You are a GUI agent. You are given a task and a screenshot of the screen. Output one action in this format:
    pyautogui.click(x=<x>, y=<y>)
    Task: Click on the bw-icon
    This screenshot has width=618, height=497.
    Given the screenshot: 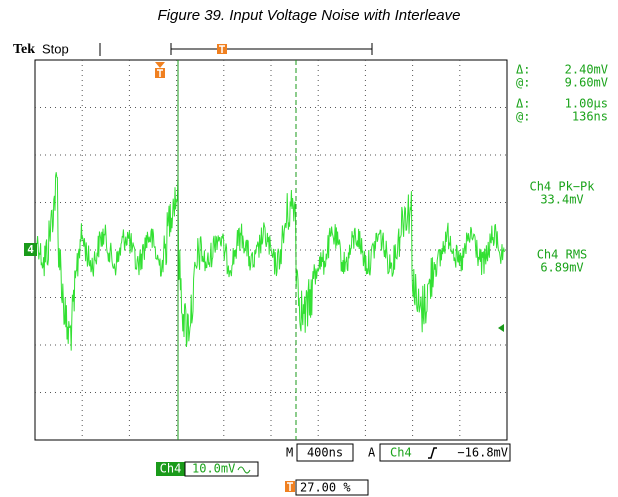 What is the action you would take?
    pyautogui.click(x=244, y=470)
    